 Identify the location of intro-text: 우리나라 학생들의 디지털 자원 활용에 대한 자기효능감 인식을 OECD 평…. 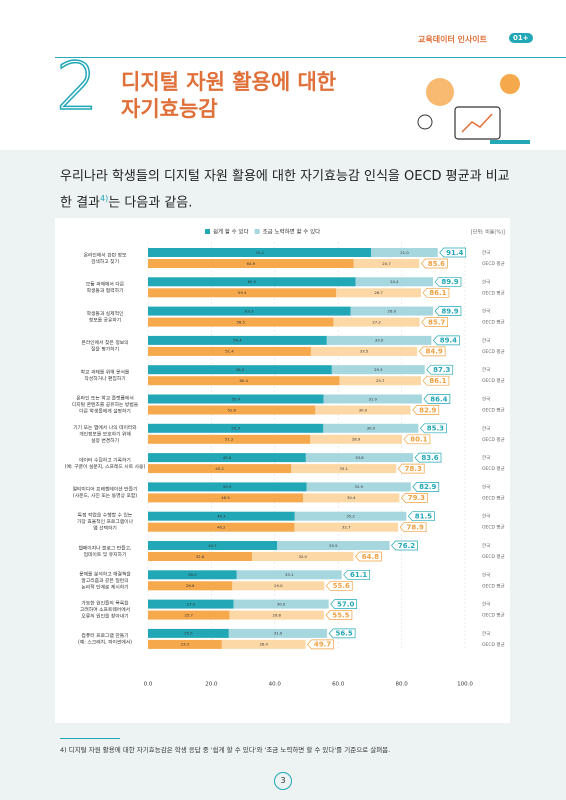
(285, 190).